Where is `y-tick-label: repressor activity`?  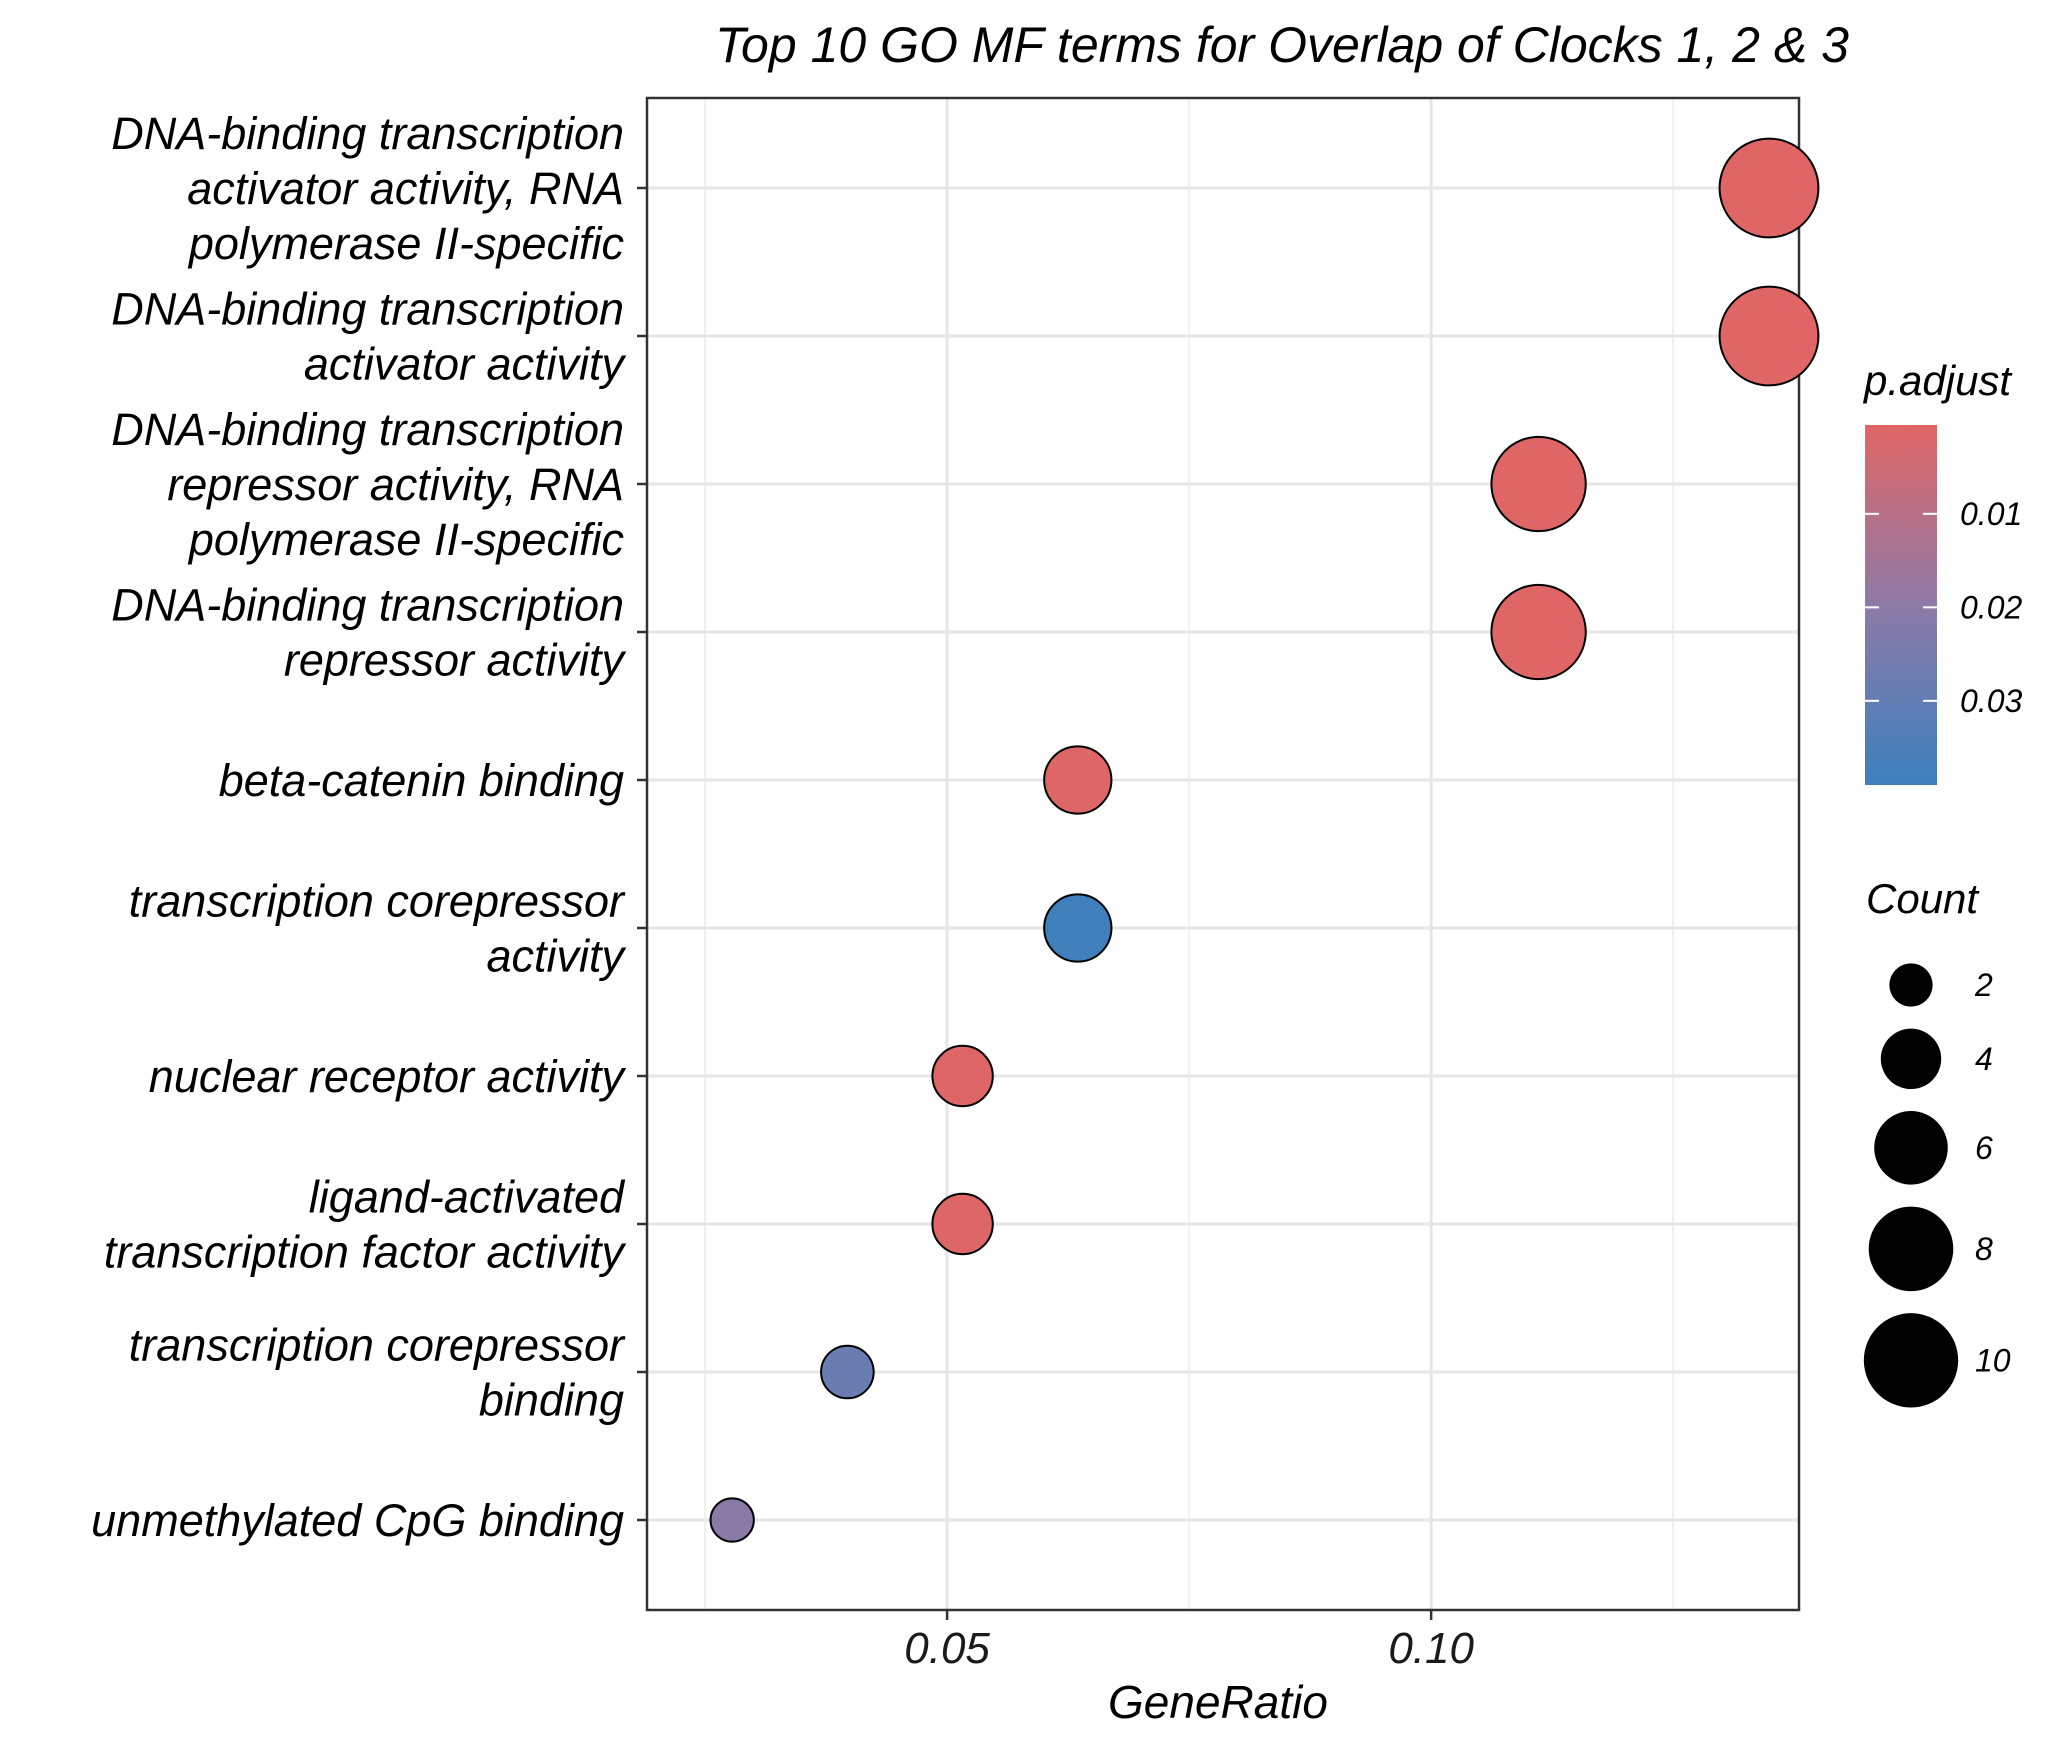
y-tick-label: repressor activity is located at coordinates (455, 660).